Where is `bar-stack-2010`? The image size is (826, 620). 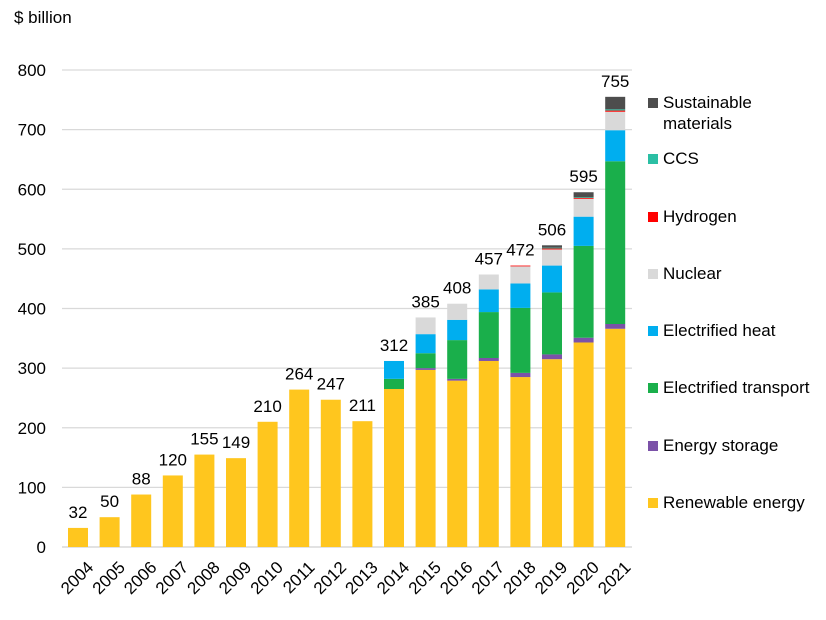 bar-stack-2010 is located at coordinates (267, 484).